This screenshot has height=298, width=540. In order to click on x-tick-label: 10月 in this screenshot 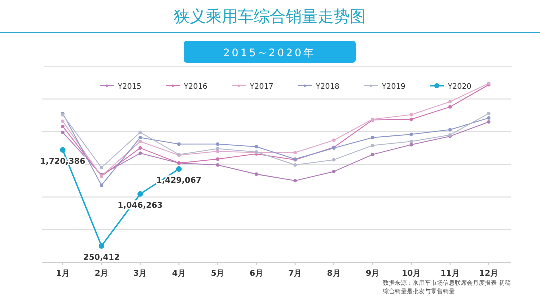, I will do `click(412, 273)`.